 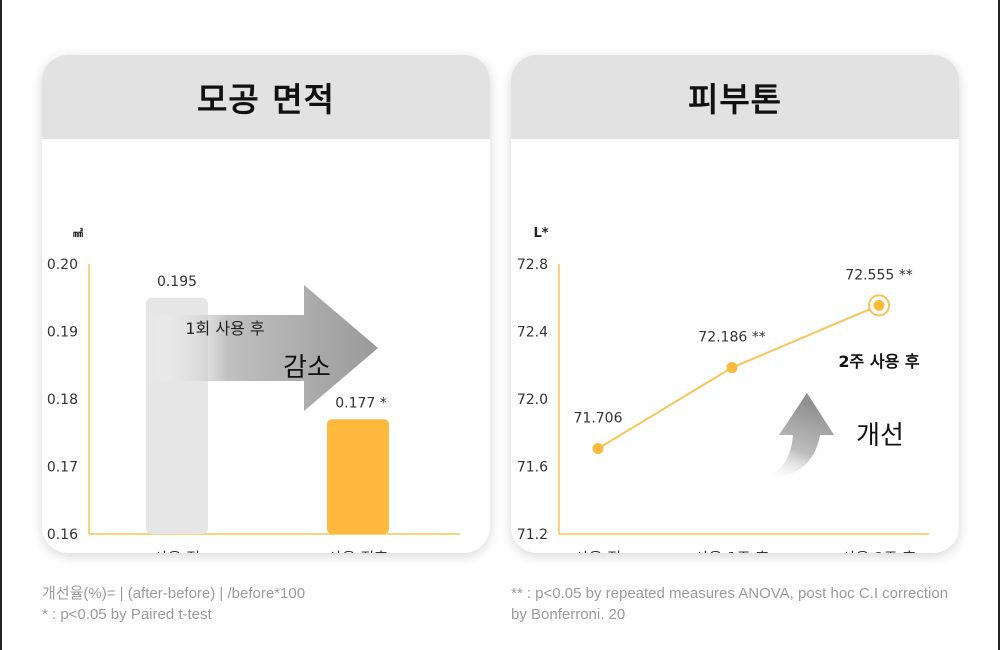 What do you see at coordinates (540, 233) in the screenshot?
I see `y-unit-label: L*` at bounding box center [540, 233].